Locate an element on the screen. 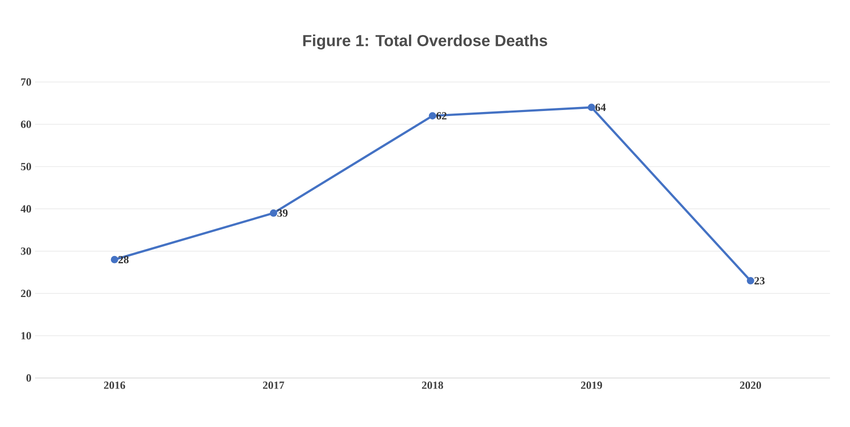 The height and width of the screenshot is (427, 850). data-label: 23 is located at coordinates (759, 280).